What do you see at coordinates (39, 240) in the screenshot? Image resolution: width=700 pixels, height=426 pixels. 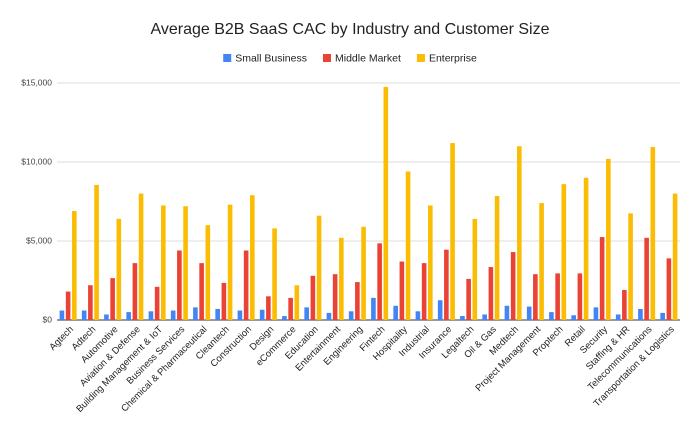 I see `y-tick-label: $5,000` at bounding box center [39, 240].